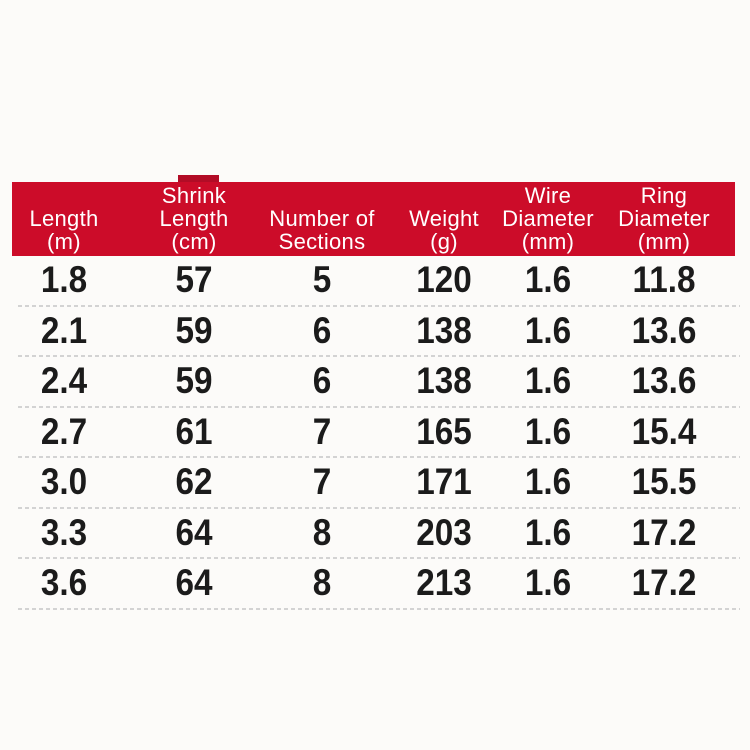  I want to click on header-cell-wire-diameter: Wire Diameter (mm), so click(548, 218).